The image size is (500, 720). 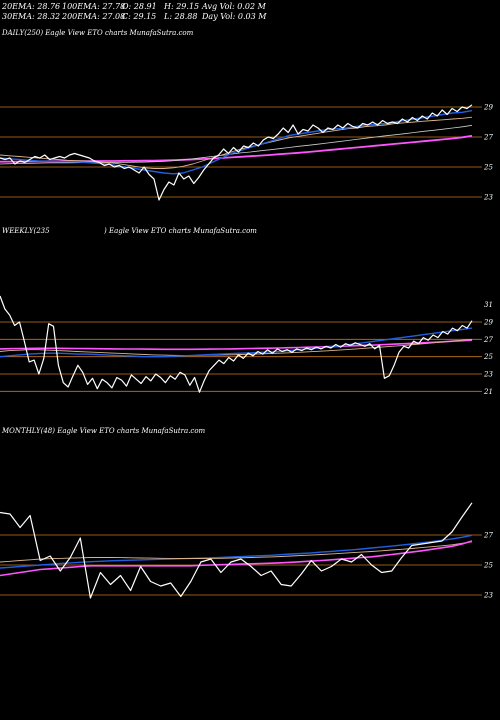 What do you see at coordinates (488, 357) in the screenshot?
I see `weekly-y-tick-label: 25` at bounding box center [488, 357].